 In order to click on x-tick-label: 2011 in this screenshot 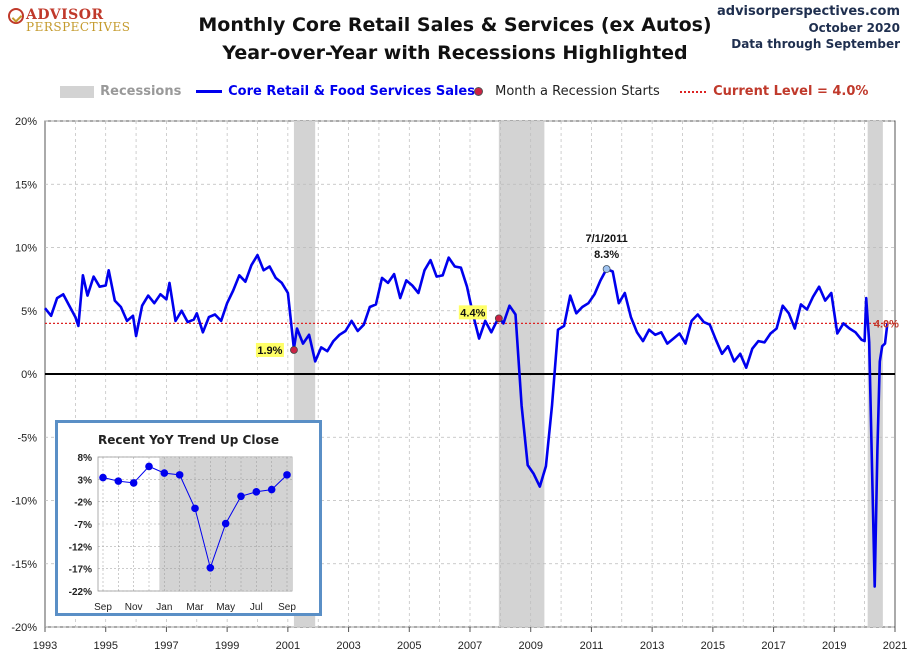, I will do `click(592, 646)`.